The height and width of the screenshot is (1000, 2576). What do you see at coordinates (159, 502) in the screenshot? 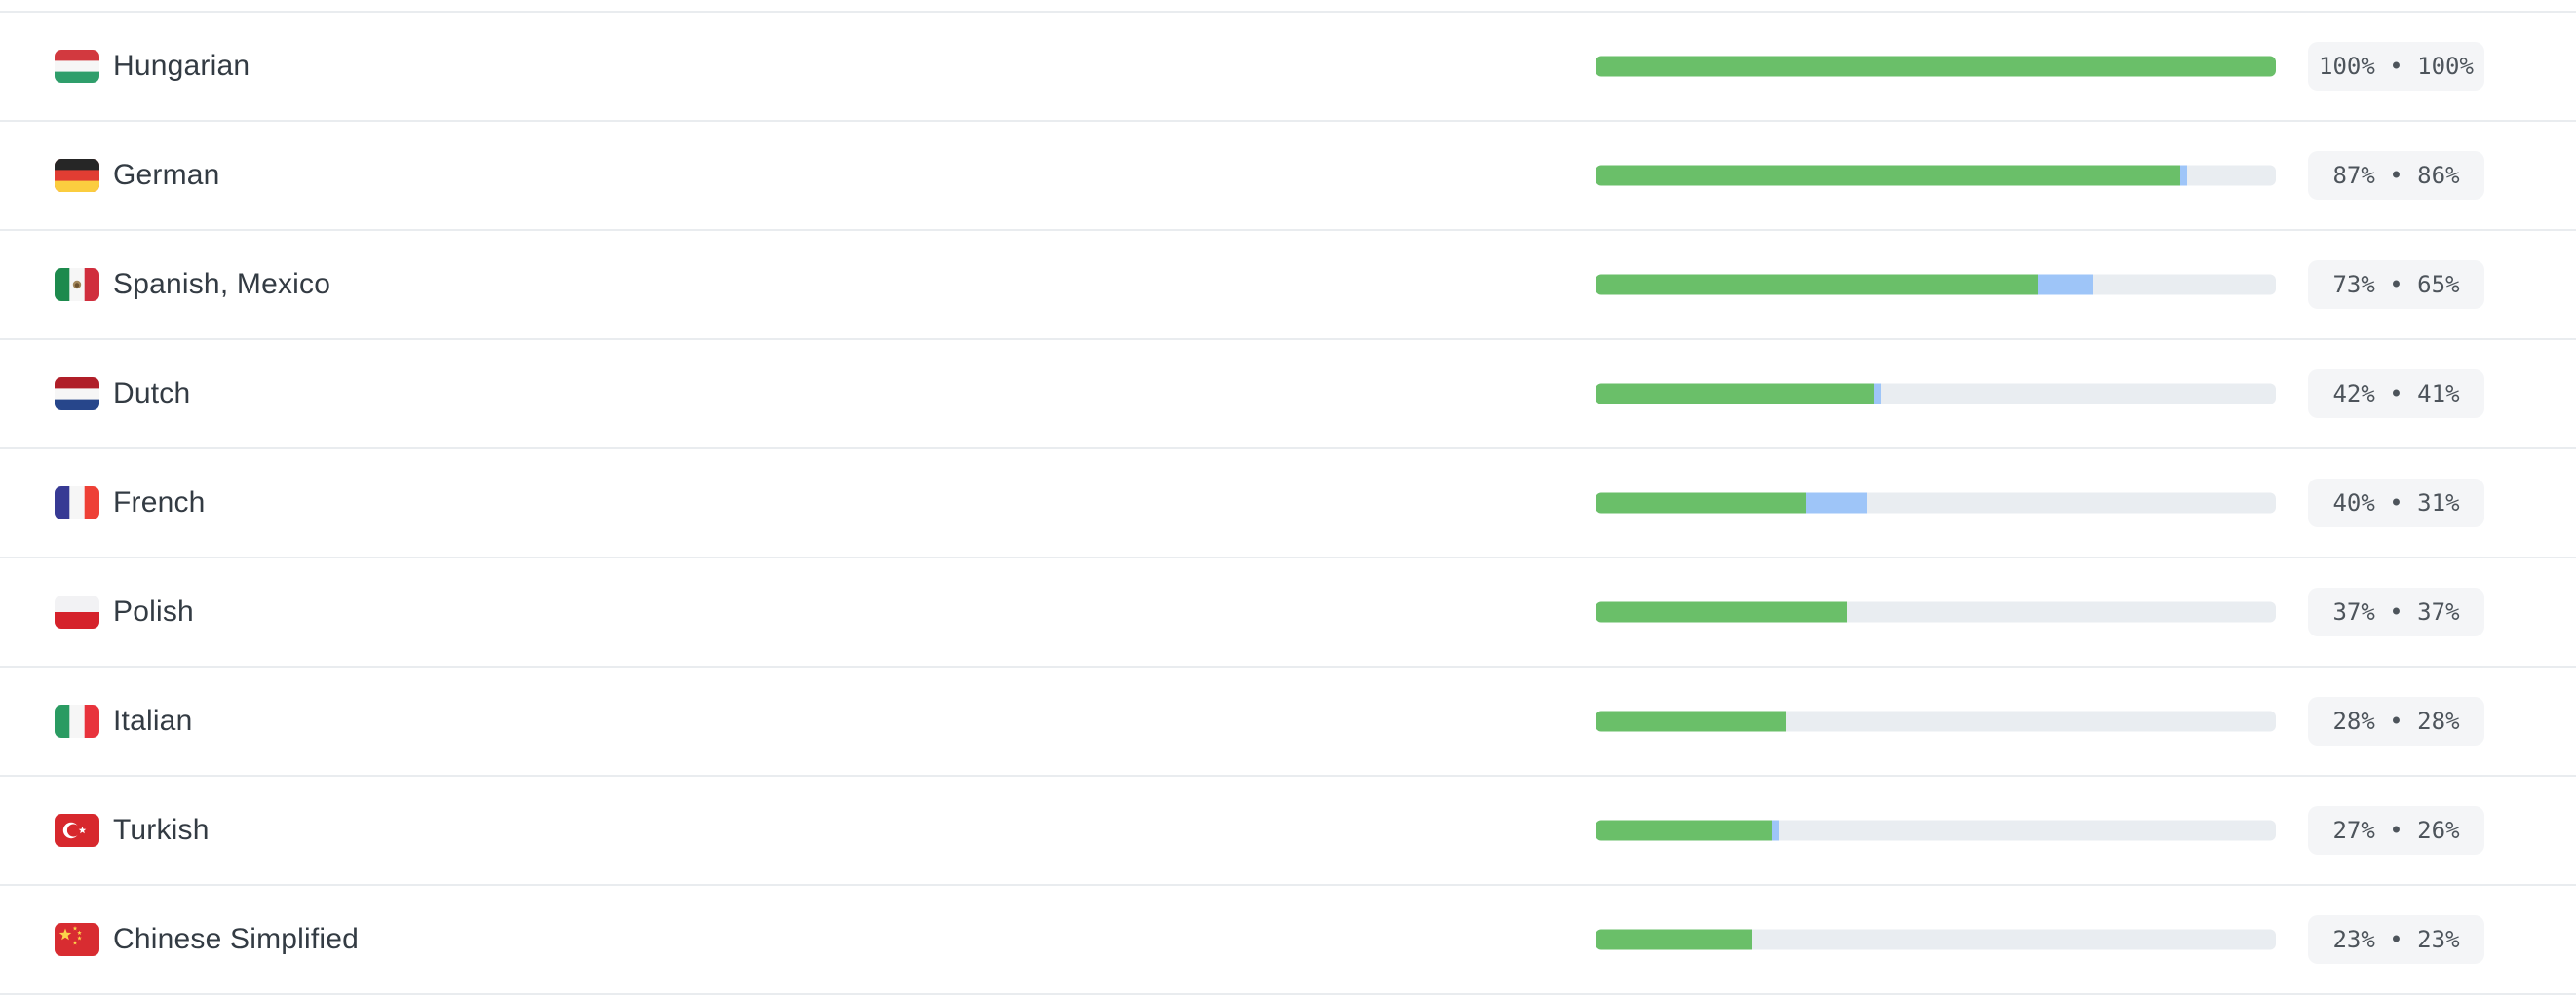
I see `language-name: French` at bounding box center [159, 502].